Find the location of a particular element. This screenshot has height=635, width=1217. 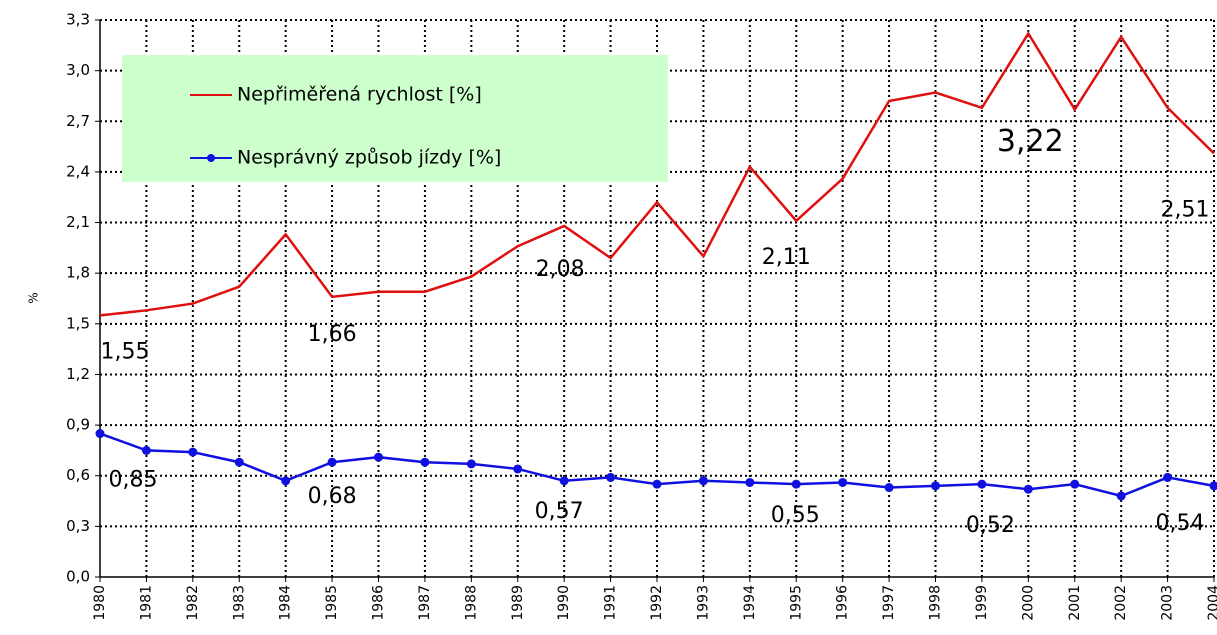

data-label: 2,51 is located at coordinates (1185, 209).